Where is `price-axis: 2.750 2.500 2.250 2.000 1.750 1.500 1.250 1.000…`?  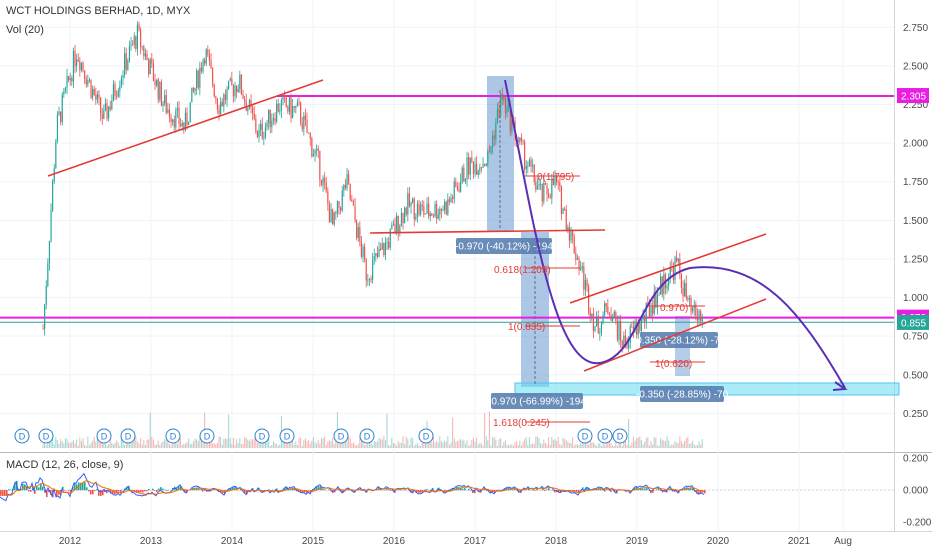
price-axis: 2.750 2.500 2.250 2.000 1.750 1.500 1.250 1.000… is located at coordinates (917, 276).